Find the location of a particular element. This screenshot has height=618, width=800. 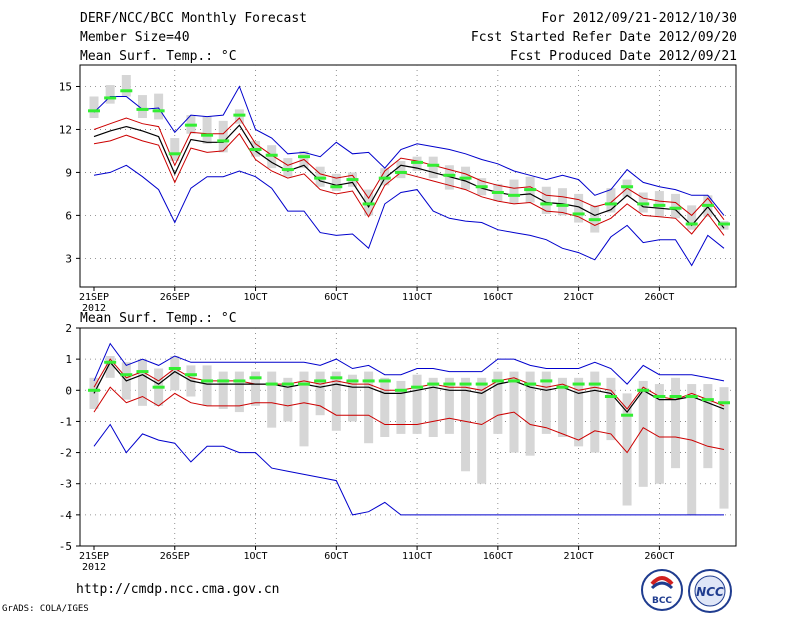

x-tick-label: 11OCT is located at coordinates (417, 556).